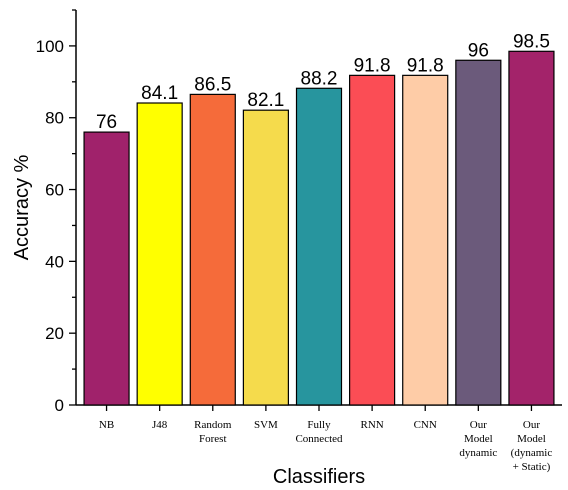 This screenshot has height=490, width=568. What do you see at coordinates (54, 190) in the screenshot?
I see `y-tick-label: 60` at bounding box center [54, 190].